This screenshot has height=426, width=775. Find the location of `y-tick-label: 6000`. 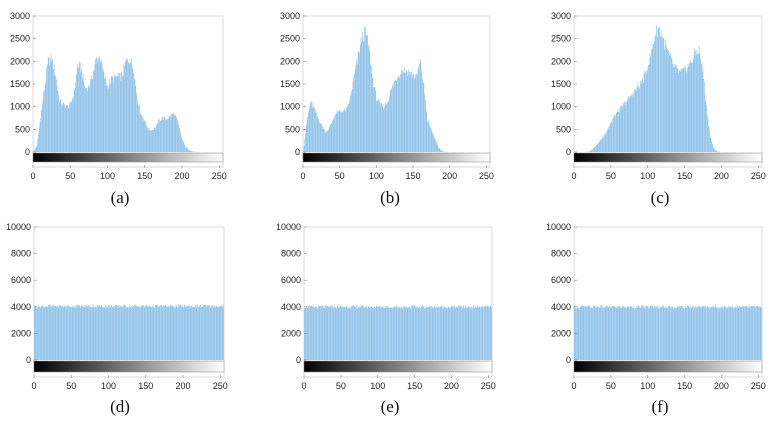

y-tick-label: 6000 is located at coordinates (291, 280).